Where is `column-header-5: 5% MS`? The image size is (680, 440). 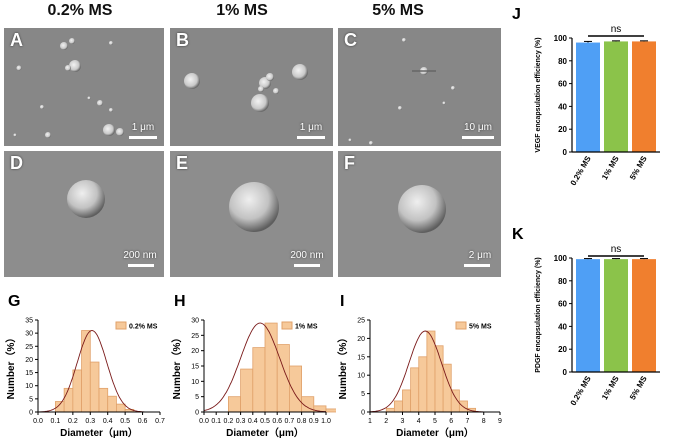 column-header-5: 5% MS is located at coordinates (398, 10).